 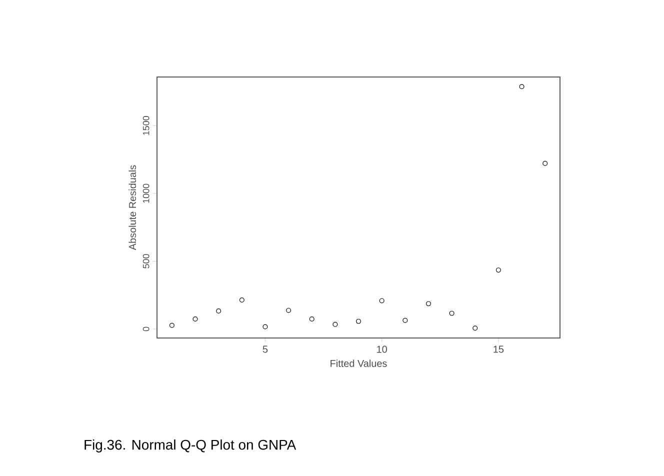 I want to click on y-tick-label: 1000, so click(x=146, y=193).